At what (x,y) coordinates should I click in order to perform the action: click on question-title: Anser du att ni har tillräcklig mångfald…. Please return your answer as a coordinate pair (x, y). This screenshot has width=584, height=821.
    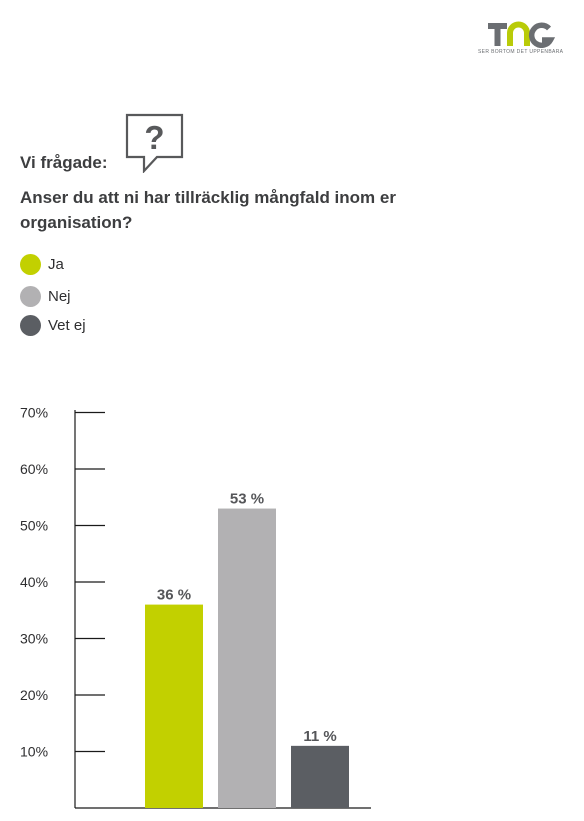
    Looking at the image, I should click on (208, 210).